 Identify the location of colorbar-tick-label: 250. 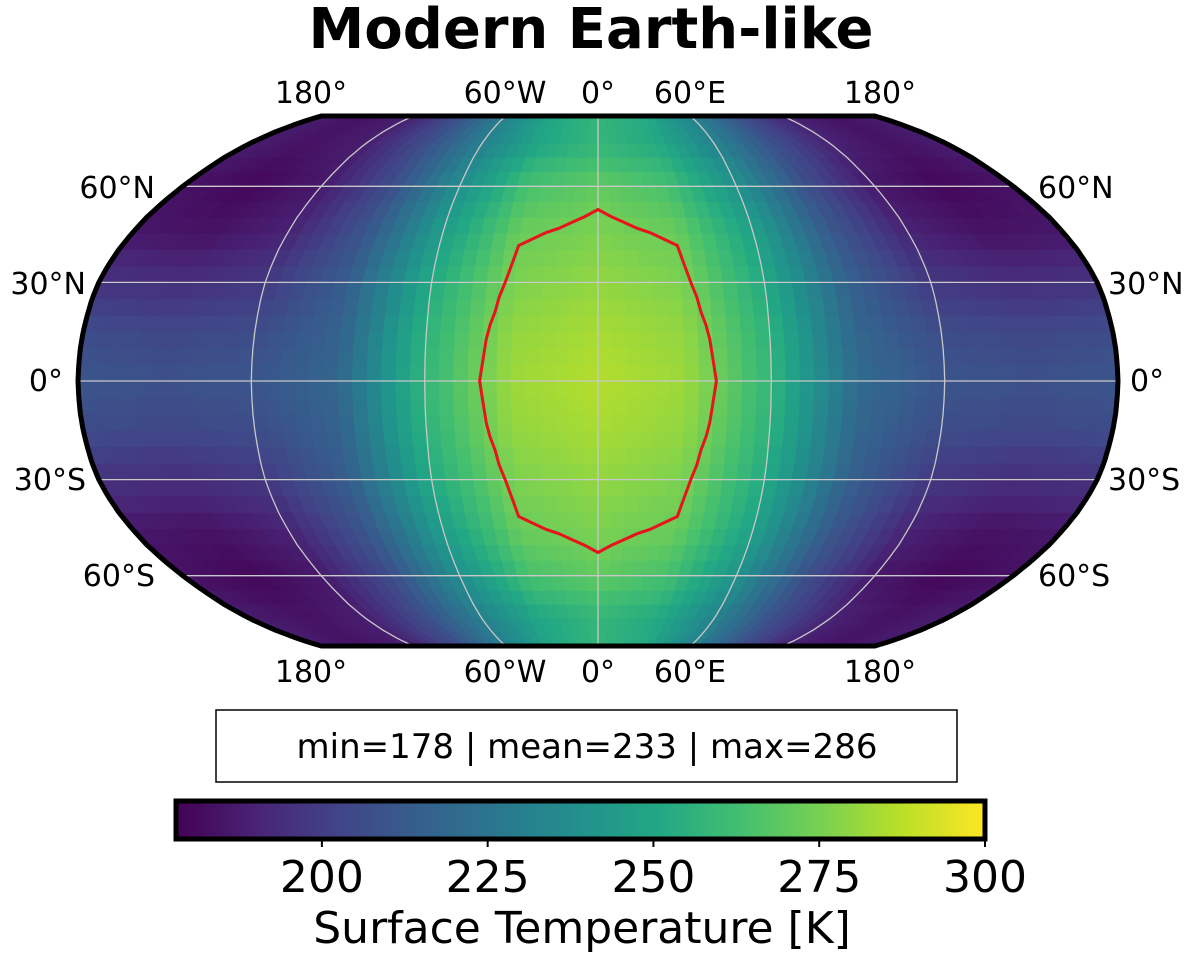
(653, 877).